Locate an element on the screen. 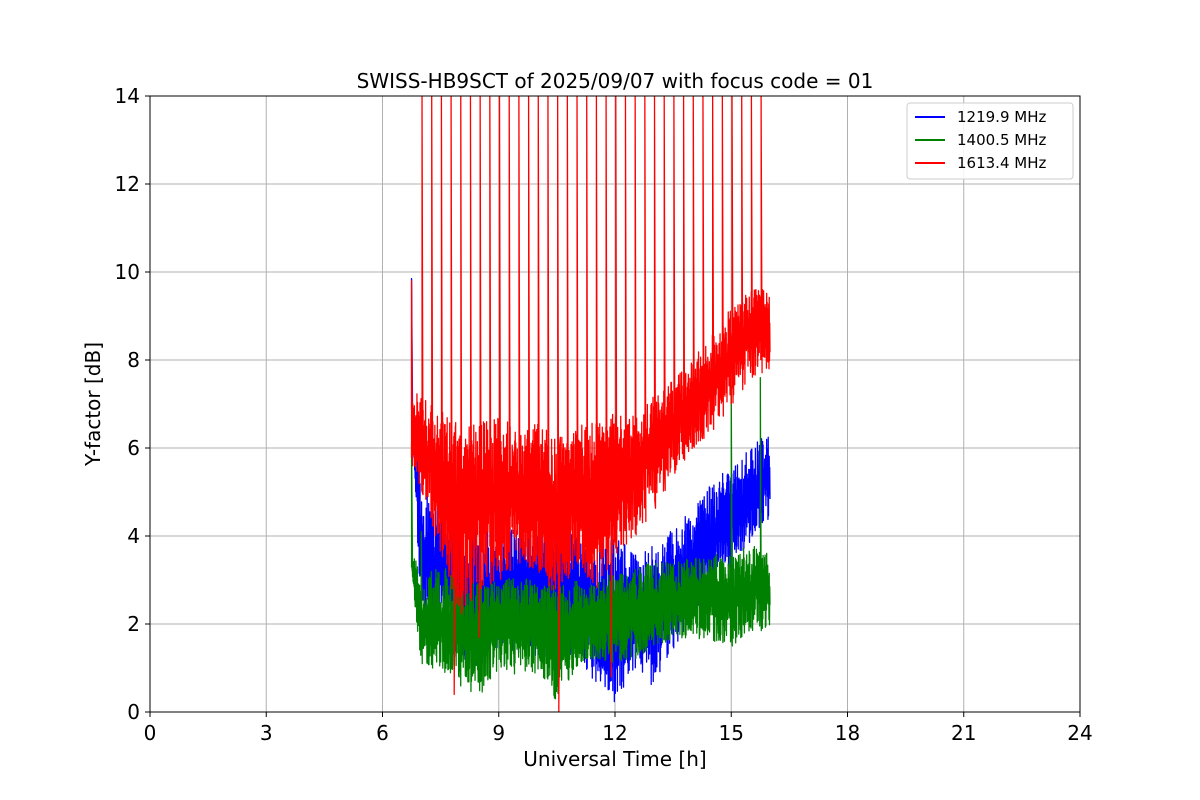 The height and width of the screenshot is (800, 1200). x-tick-label: 0 is located at coordinates (150, 733).